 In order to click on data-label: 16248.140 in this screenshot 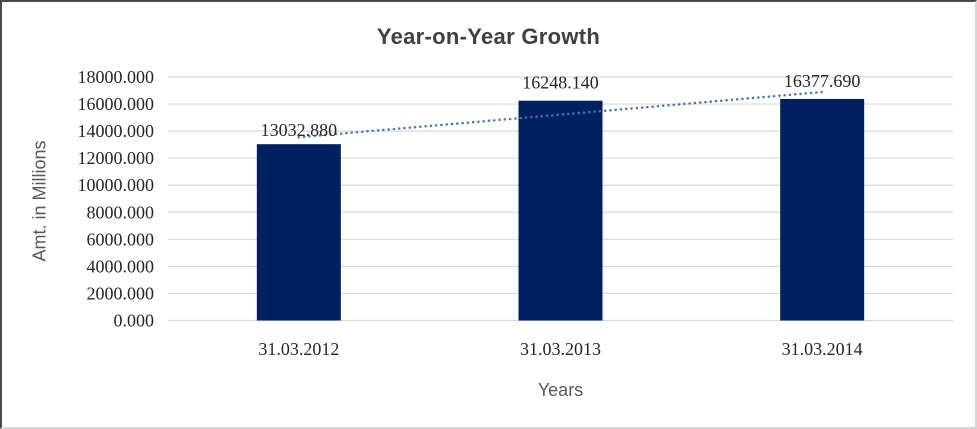, I will do `click(560, 83)`.